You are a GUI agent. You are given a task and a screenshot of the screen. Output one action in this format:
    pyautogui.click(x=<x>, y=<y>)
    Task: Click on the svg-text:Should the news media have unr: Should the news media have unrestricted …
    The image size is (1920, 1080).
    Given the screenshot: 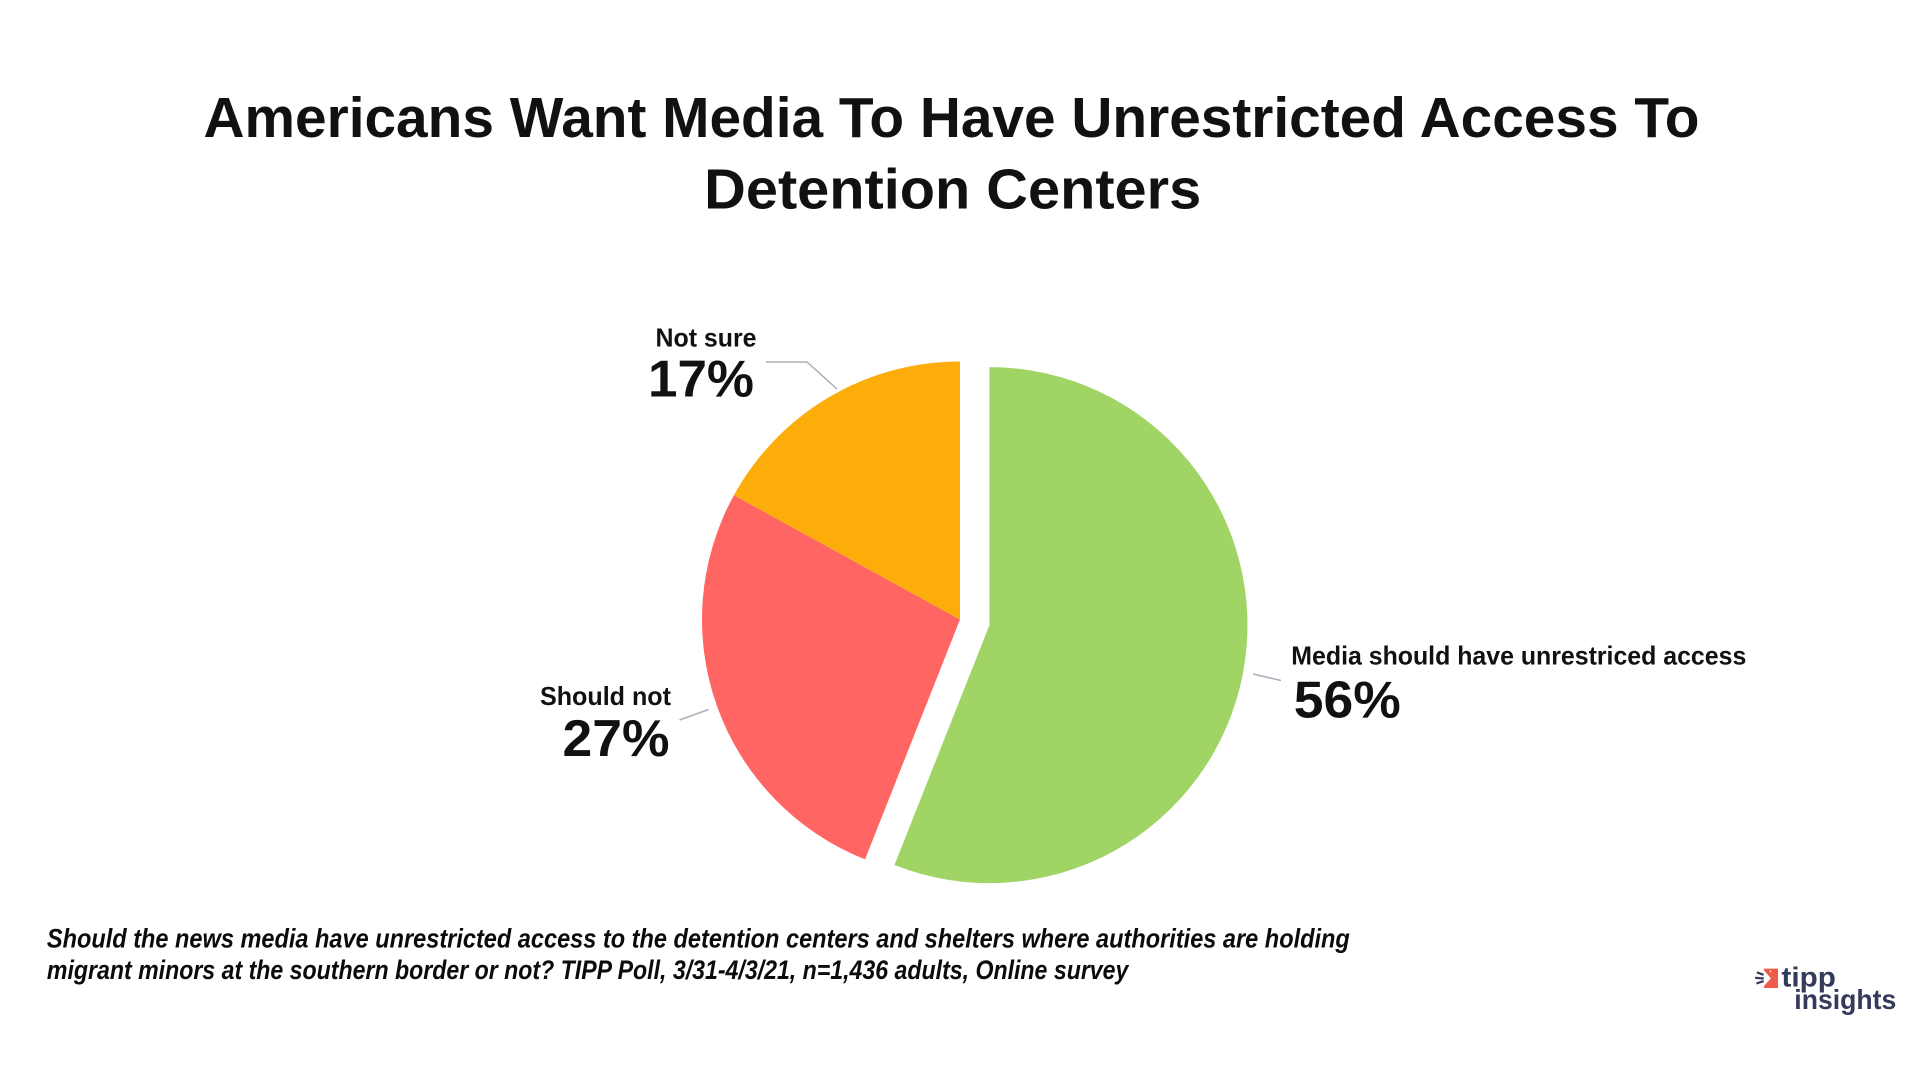 What is the action you would take?
    pyautogui.click(x=698, y=938)
    